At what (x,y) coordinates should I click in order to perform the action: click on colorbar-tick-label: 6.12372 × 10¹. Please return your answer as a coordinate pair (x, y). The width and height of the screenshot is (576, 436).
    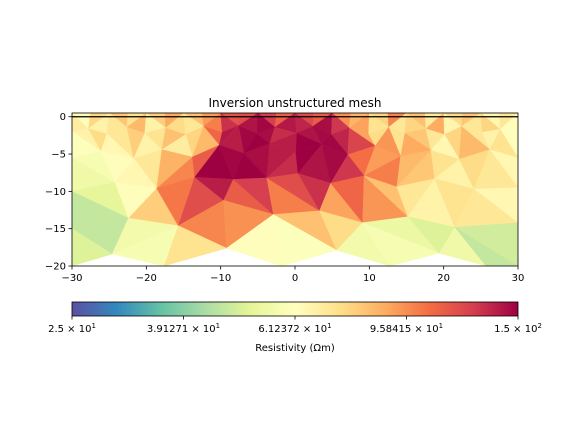
    Looking at the image, I should click on (294, 328).